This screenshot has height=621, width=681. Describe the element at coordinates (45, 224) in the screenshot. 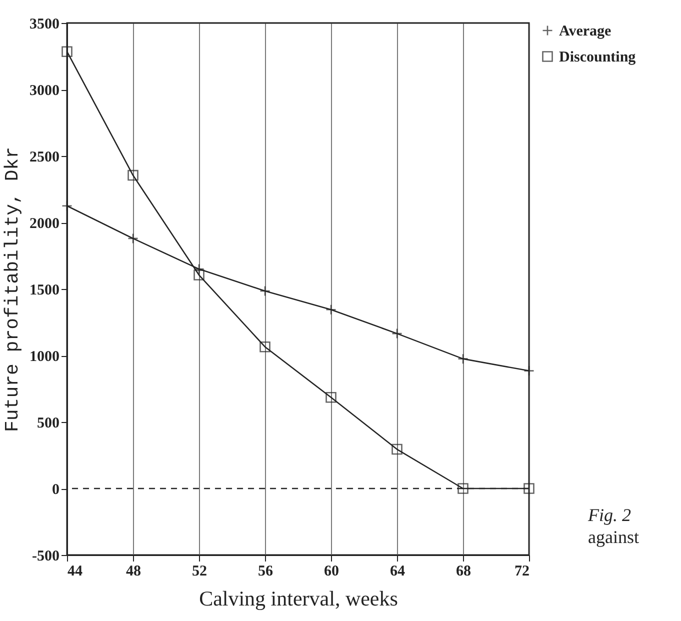

I see `y-tick-label: 2000` at that location.